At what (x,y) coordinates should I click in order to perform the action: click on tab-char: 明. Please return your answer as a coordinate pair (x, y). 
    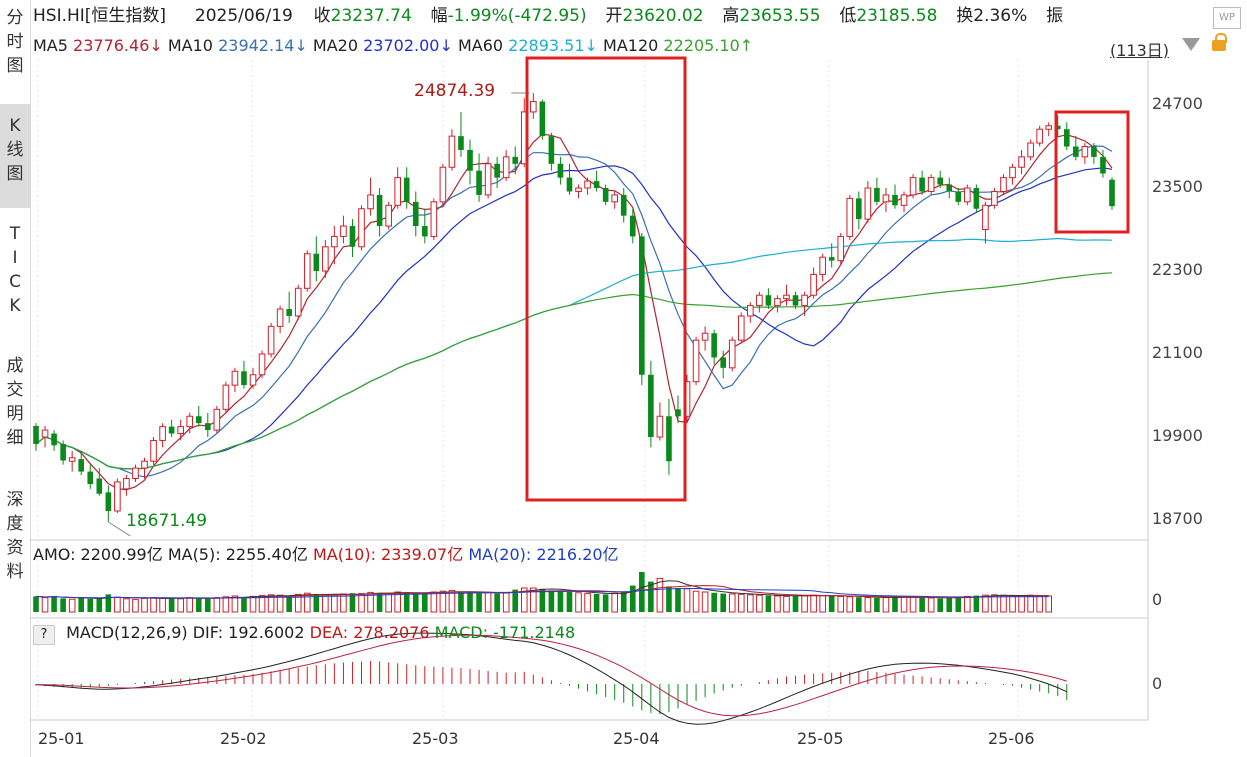
    Looking at the image, I should click on (15, 414).